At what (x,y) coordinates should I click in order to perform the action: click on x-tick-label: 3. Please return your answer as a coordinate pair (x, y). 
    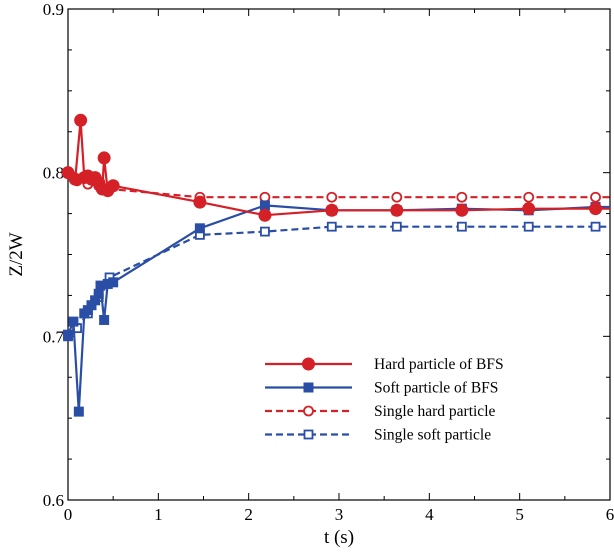
    Looking at the image, I should click on (339, 514).